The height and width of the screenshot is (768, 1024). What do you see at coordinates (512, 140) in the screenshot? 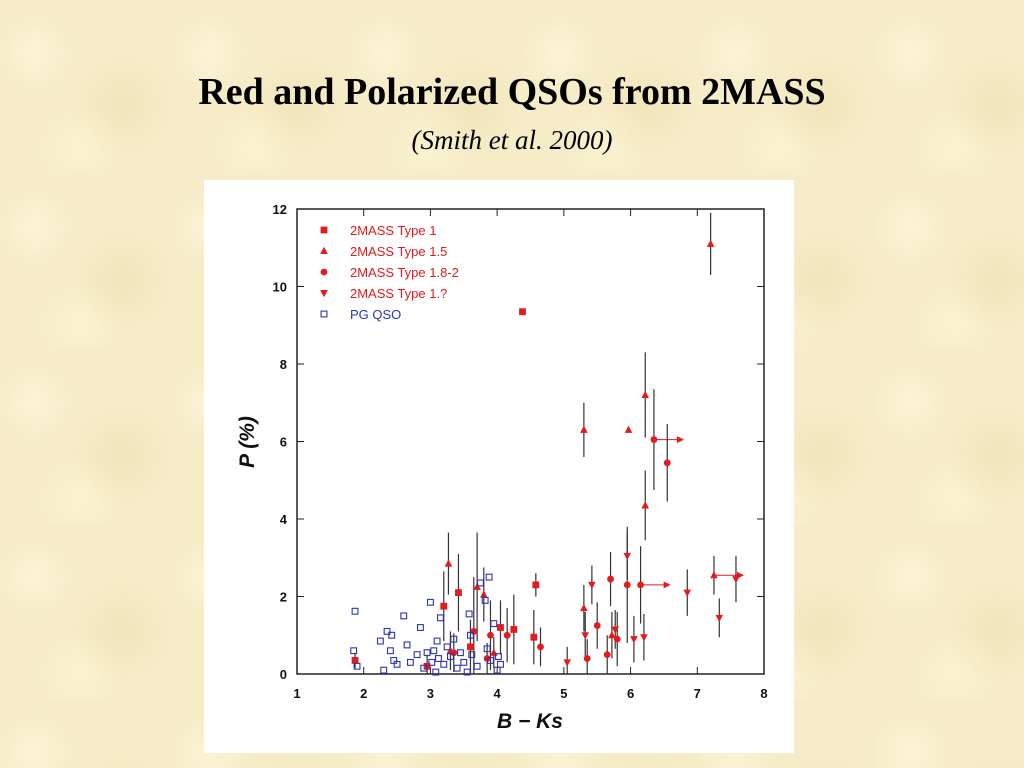
I see `slide-subtitle: (Smith et al. 2000)` at bounding box center [512, 140].